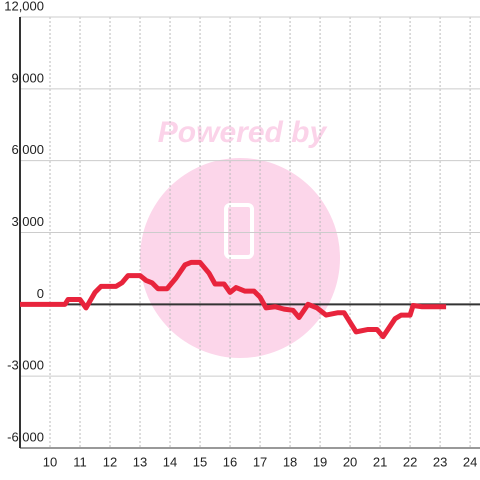 The image size is (480, 480). What do you see at coordinates (50, 461) in the screenshot?
I see `x-tick-label: 10` at bounding box center [50, 461].